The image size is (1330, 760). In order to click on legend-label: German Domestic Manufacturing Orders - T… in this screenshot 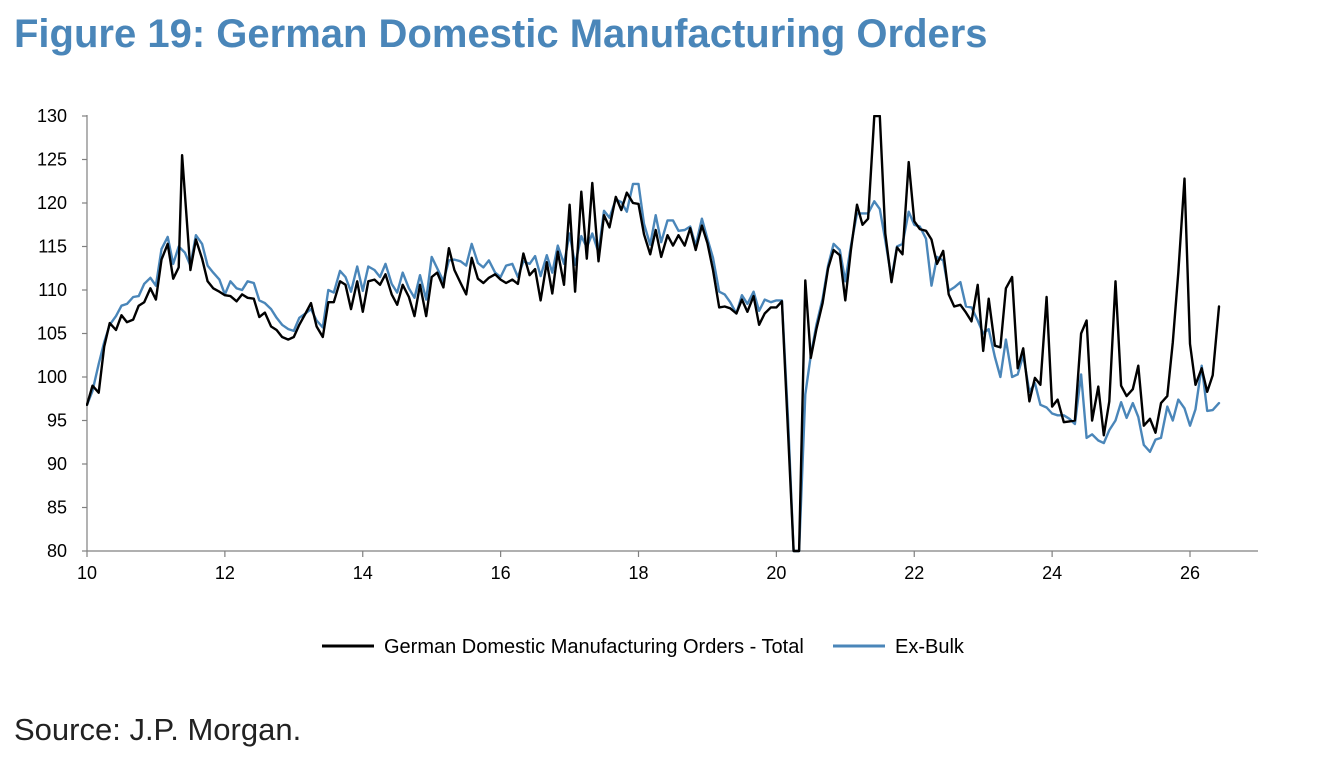, I will do `click(594, 647)`.